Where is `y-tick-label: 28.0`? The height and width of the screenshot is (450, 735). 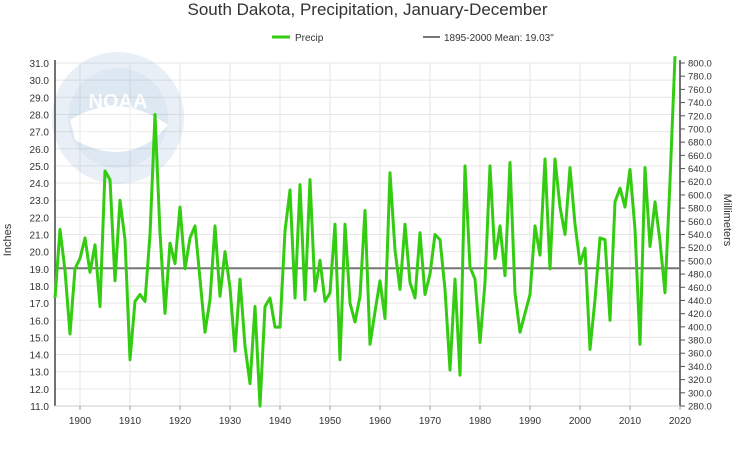 y-tick-label: 28.0 is located at coordinates (40, 115).